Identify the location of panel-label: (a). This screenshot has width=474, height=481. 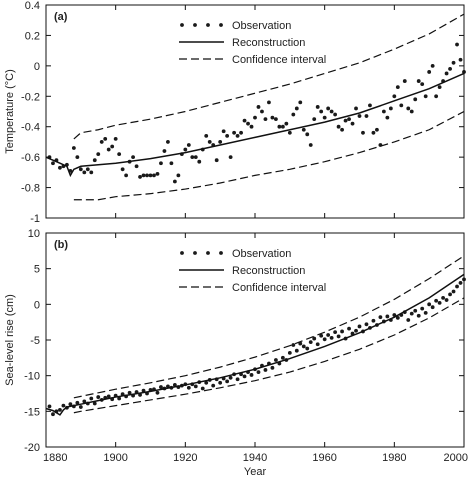
(61, 17).